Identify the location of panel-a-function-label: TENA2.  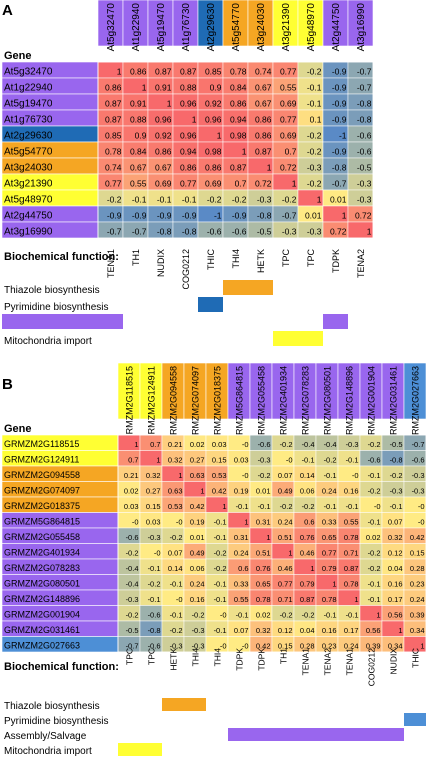
(361, 263).